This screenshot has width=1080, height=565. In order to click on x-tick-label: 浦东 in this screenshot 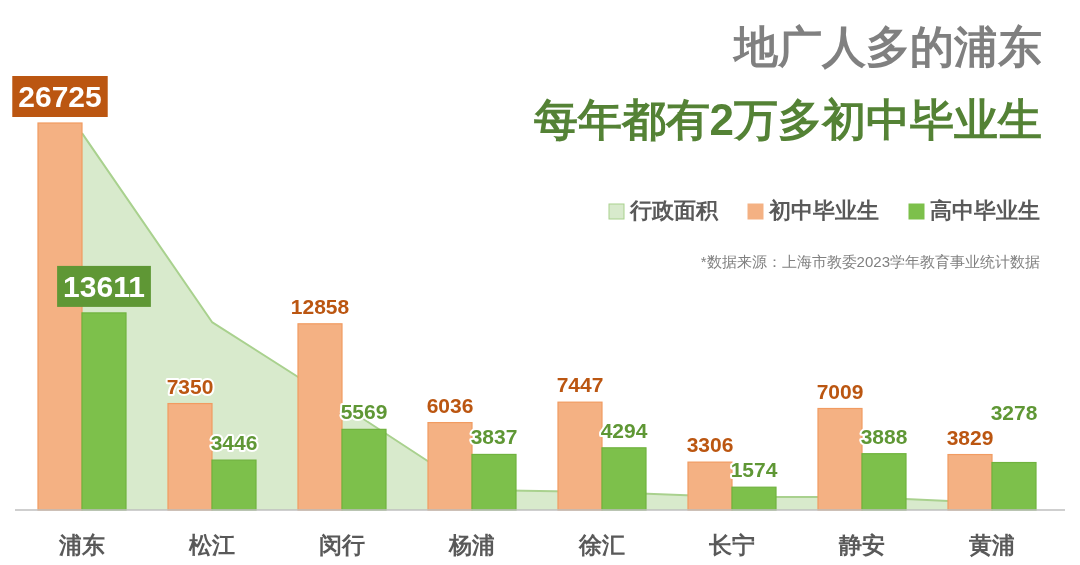, I will do `click(81, 545)`.